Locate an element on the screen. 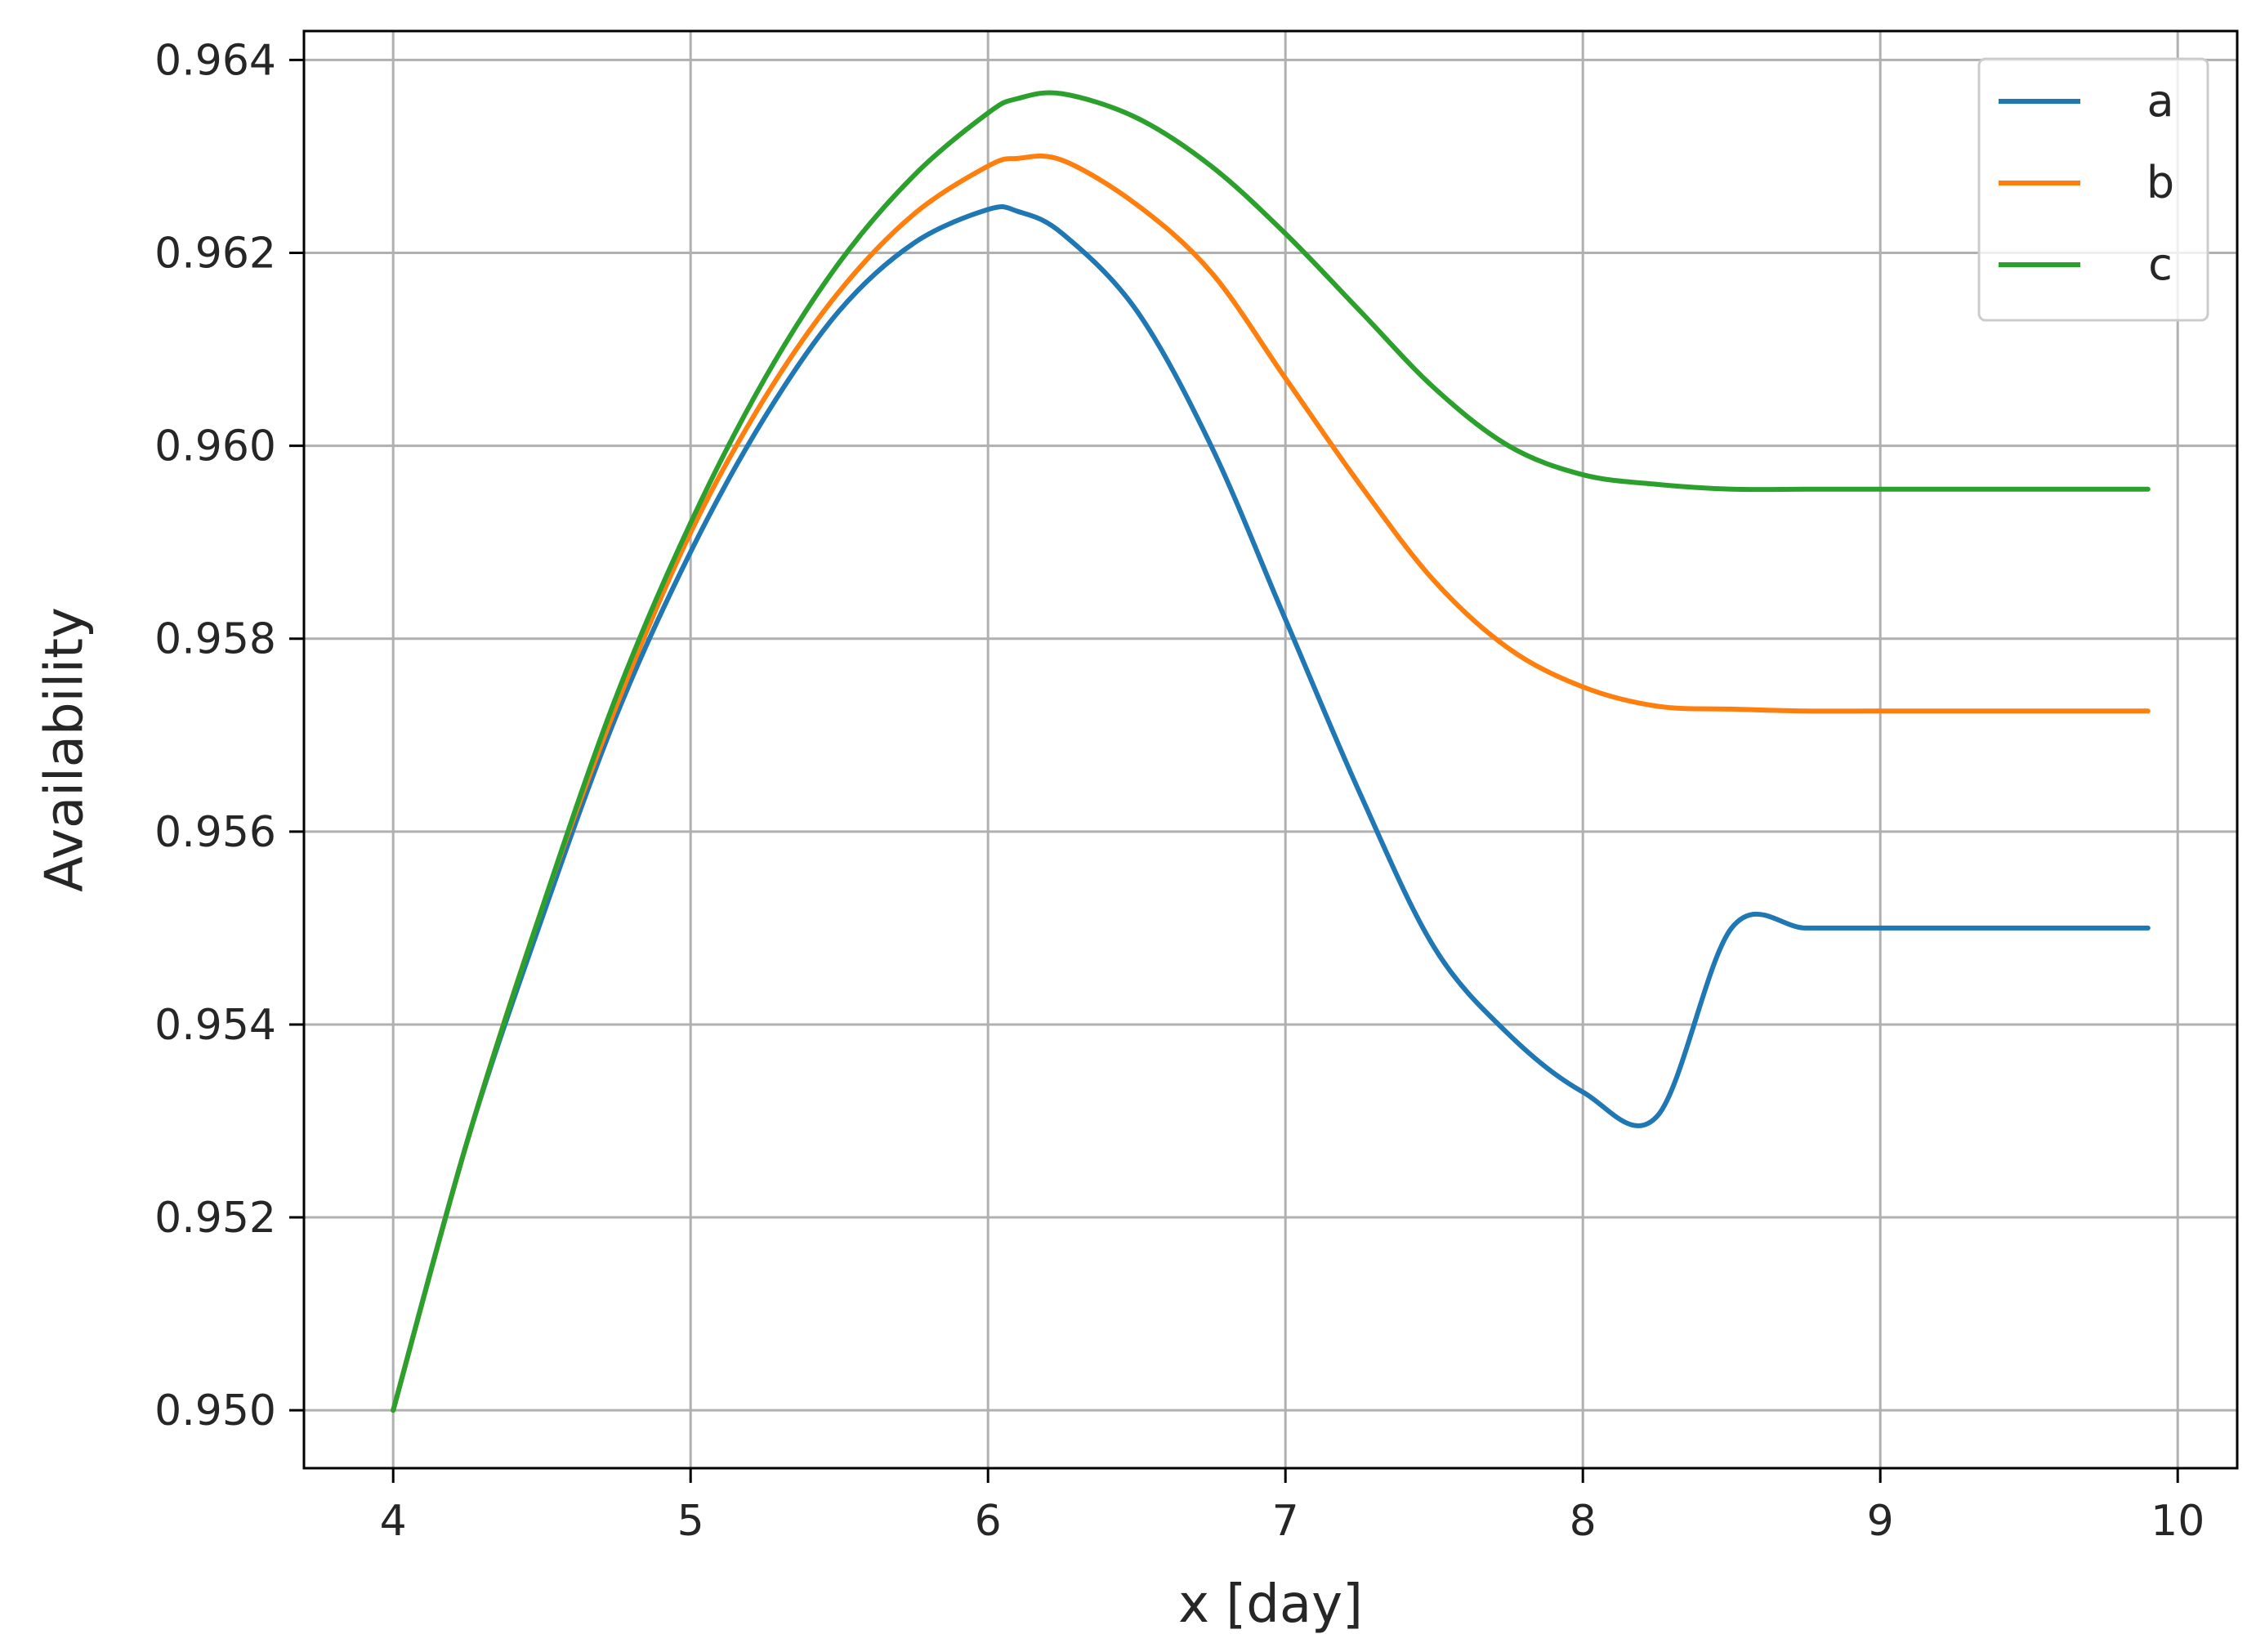 This screenshot has height=1652, width=2247. legend: abc is located at coordinates (2093, 189).